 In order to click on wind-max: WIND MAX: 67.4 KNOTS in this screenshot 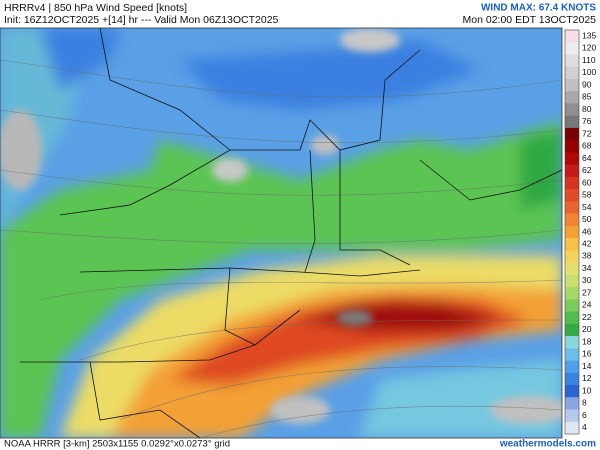, I will do `click(538, 8)`.